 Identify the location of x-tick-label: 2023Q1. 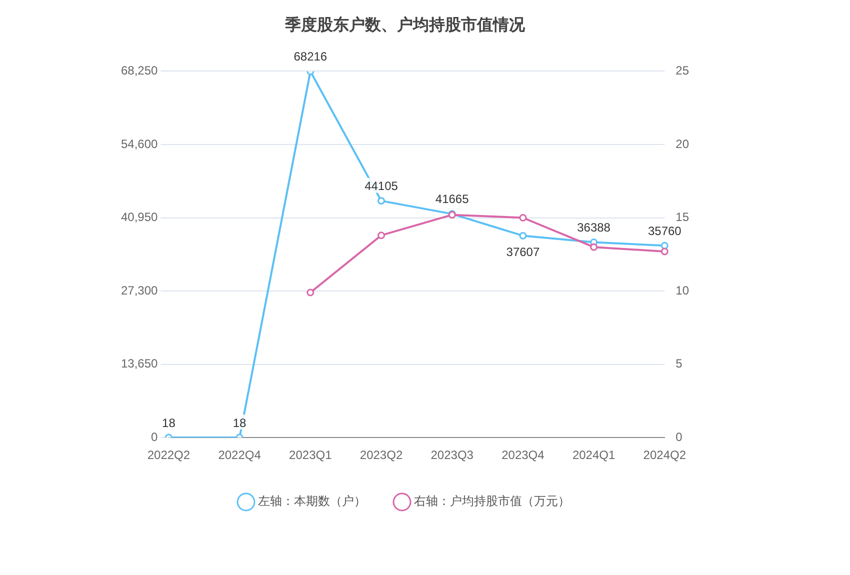
(310, 455).